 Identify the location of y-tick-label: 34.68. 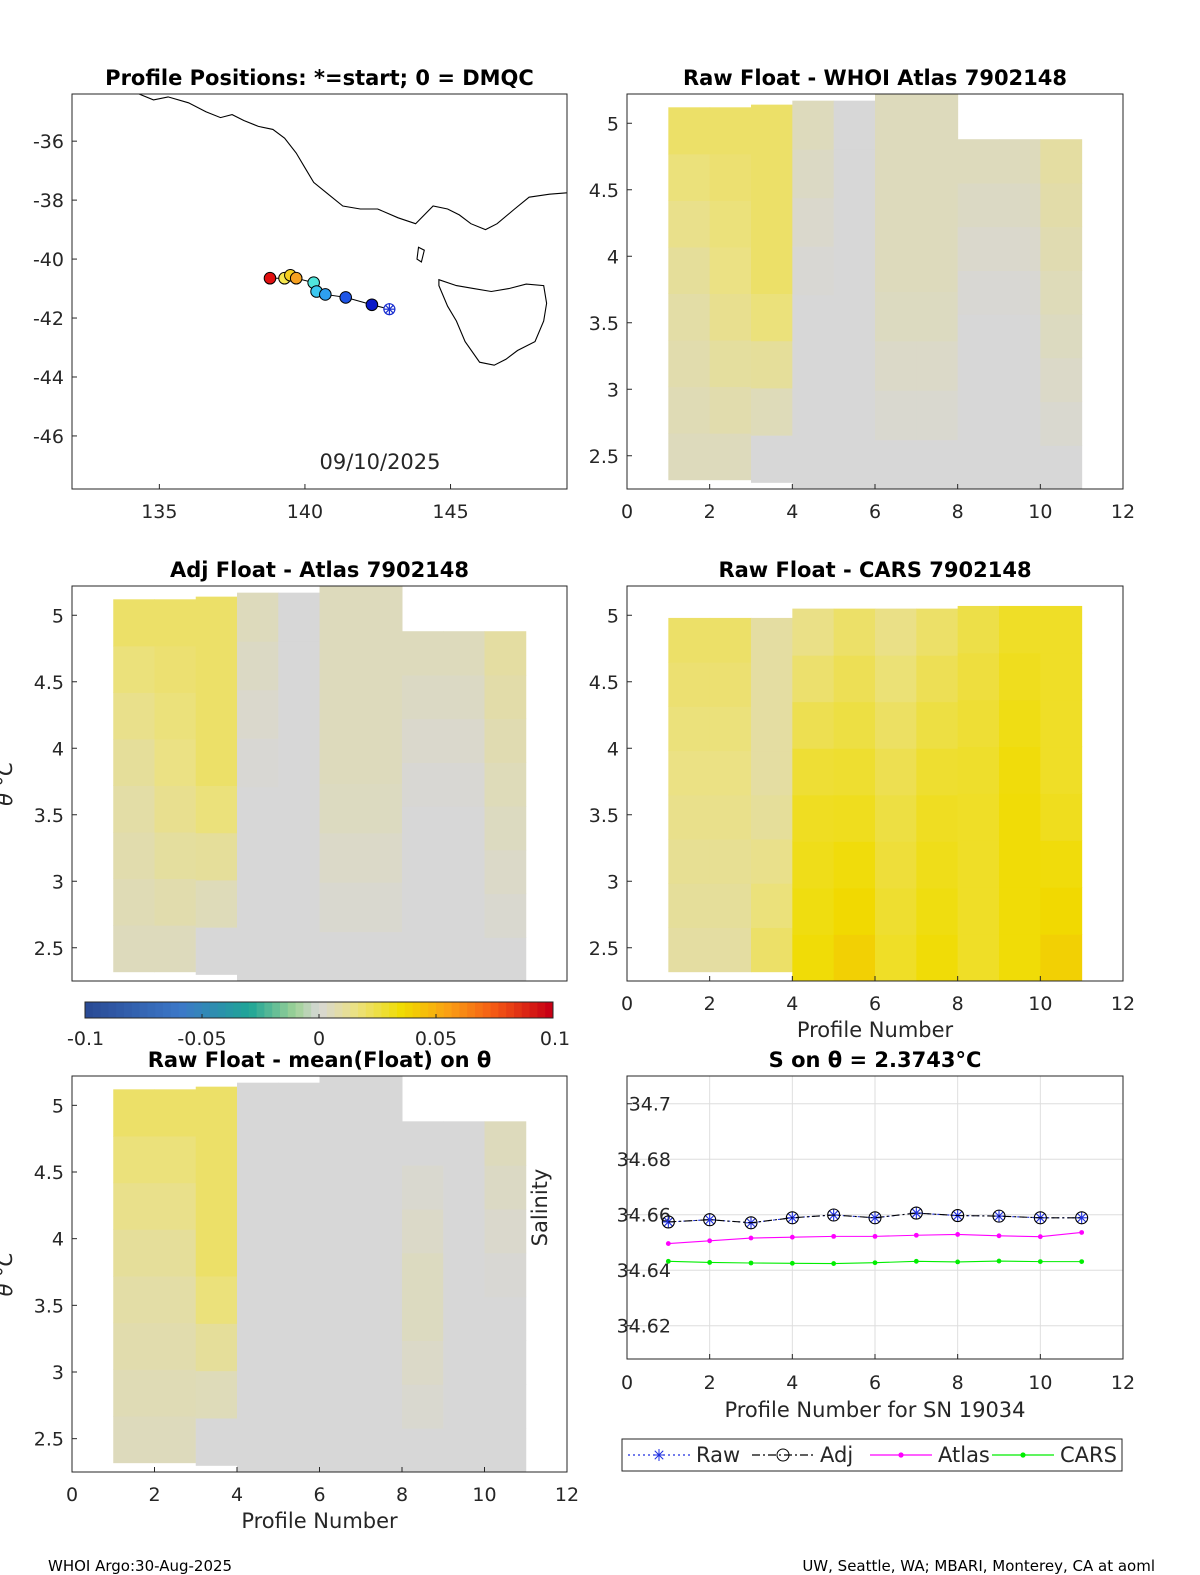
(644, 1160).